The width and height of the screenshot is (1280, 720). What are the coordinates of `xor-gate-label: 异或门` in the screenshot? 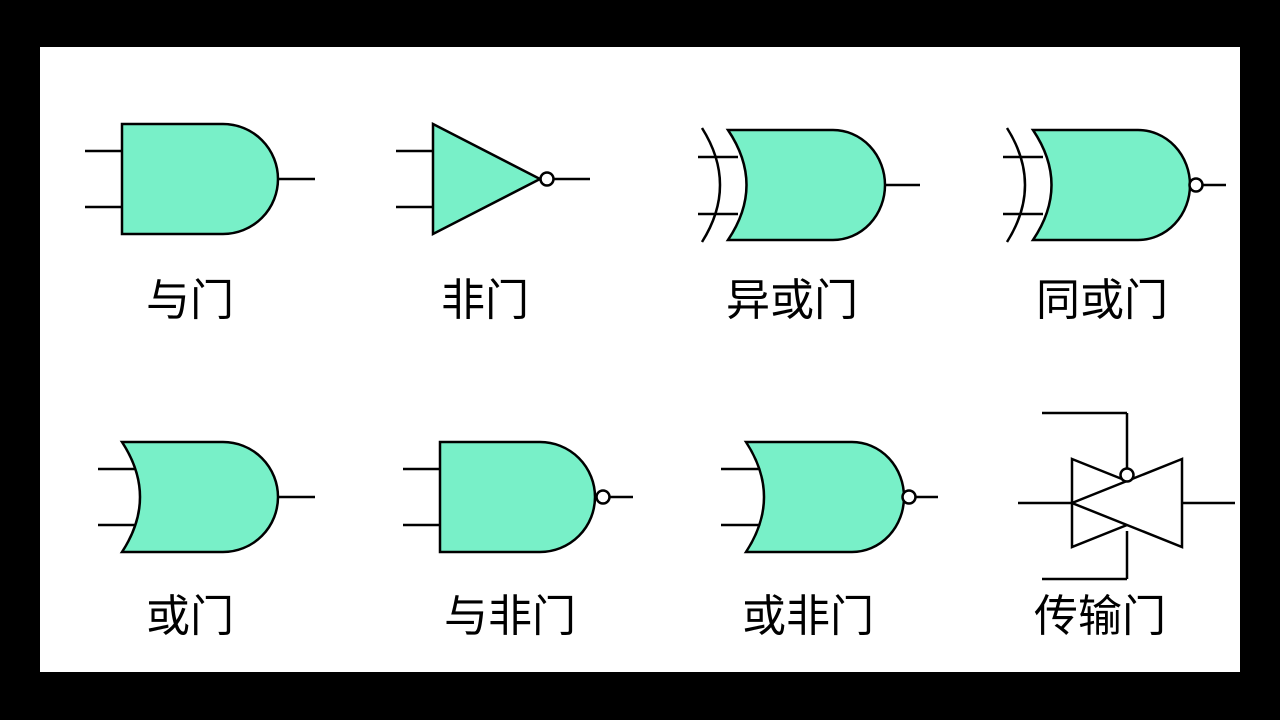 It's located at (792, 300).